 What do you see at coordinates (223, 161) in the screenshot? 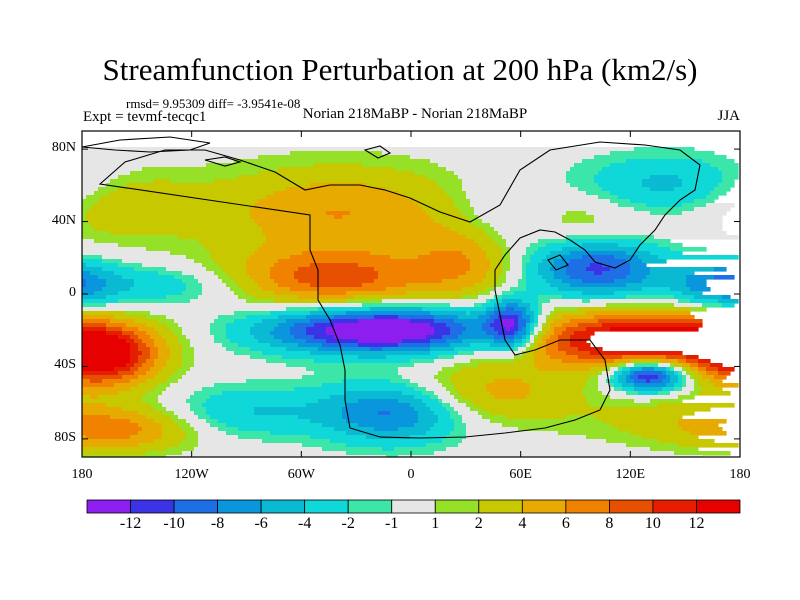
I see `island-chain` at bounding box center [223, 161].